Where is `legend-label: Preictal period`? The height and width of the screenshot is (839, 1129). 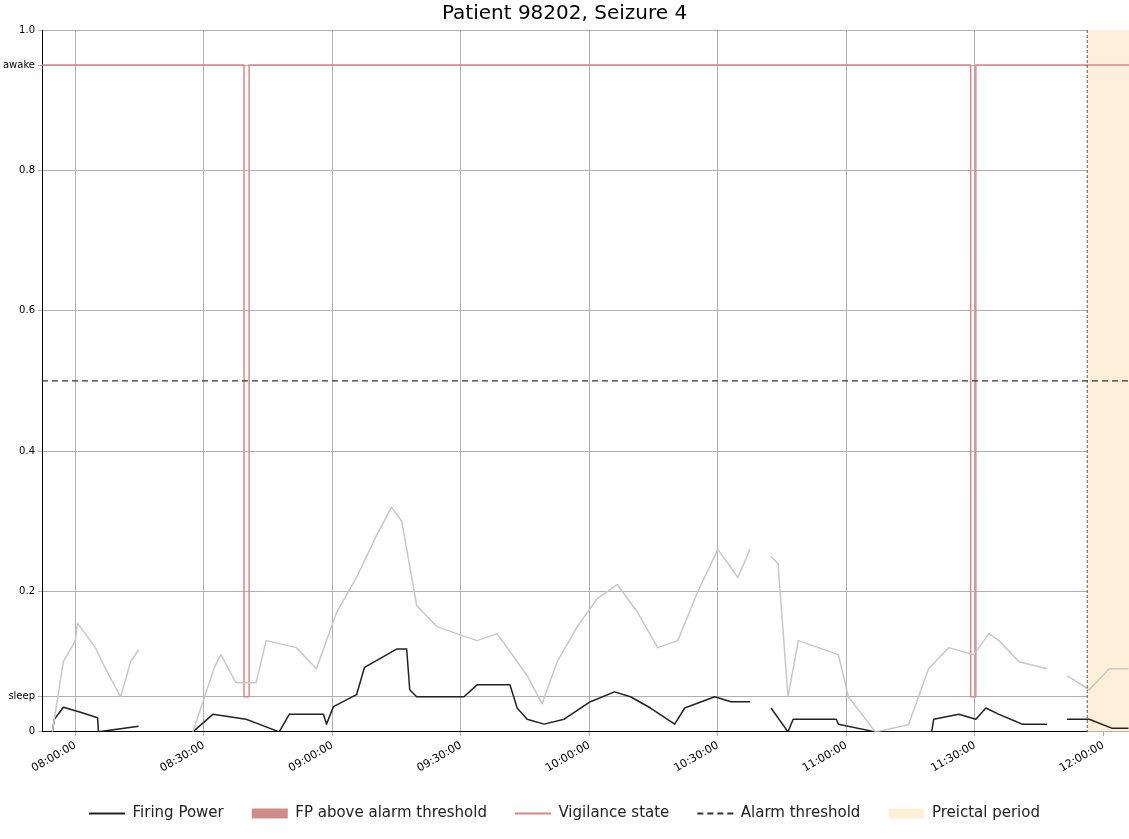 legend-label: Preictal period is located at coordinates (985, 812).